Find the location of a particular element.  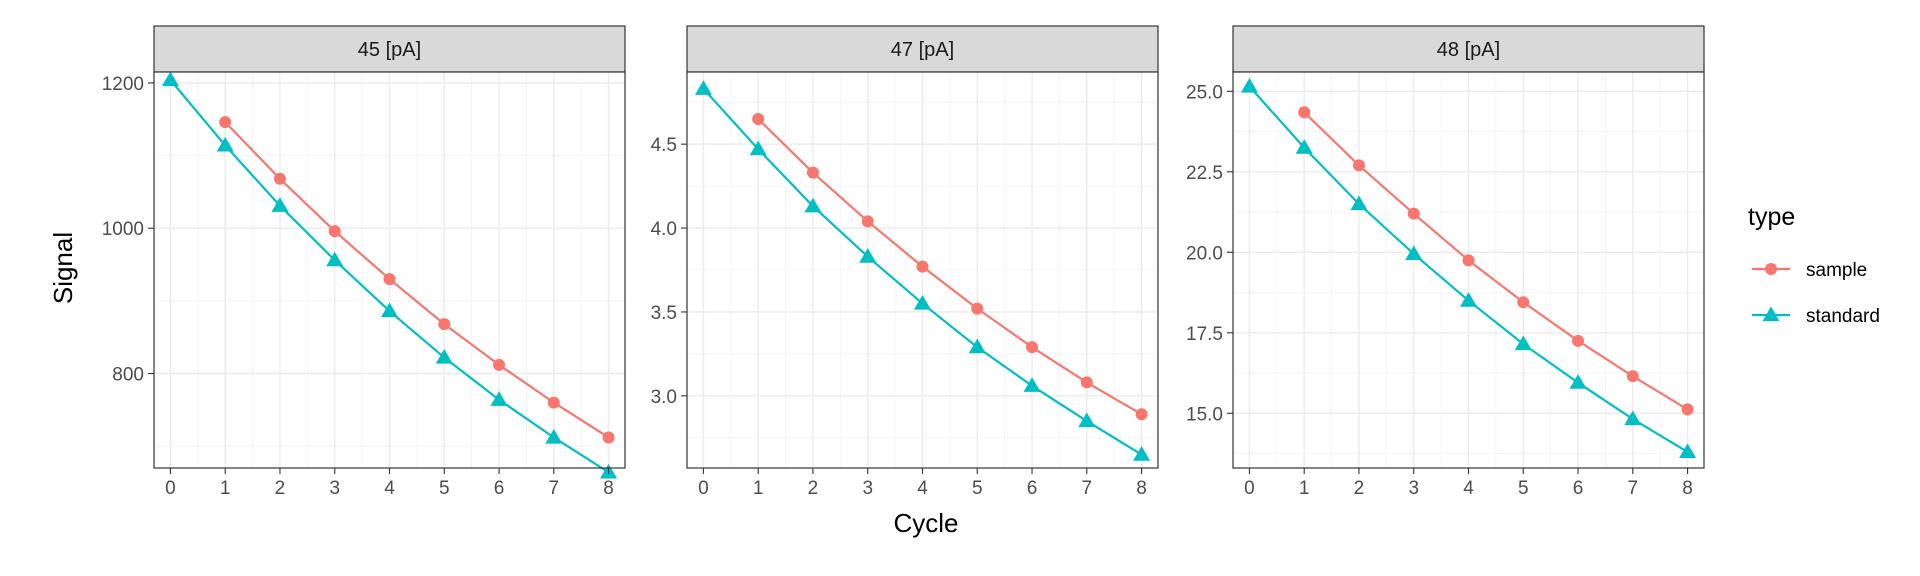

y-tick-label: 25.0 is located at coordinates (1204, 92).